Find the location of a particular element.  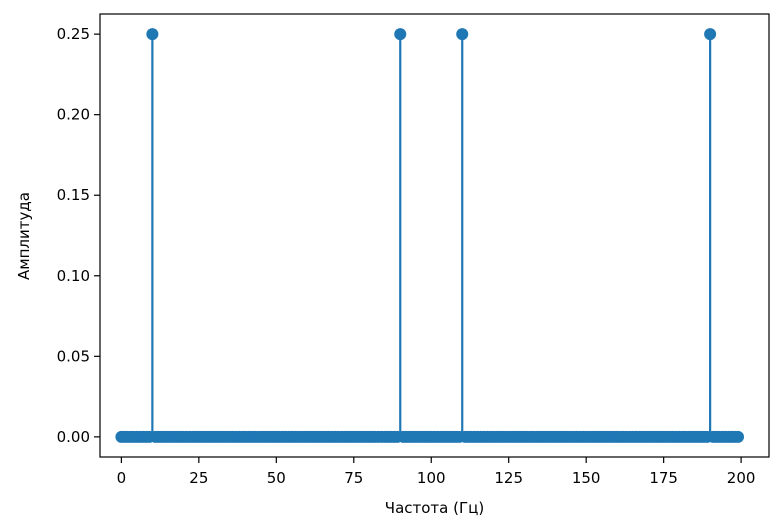

x-tick-label: 0 is located at coordinates (122, 478).